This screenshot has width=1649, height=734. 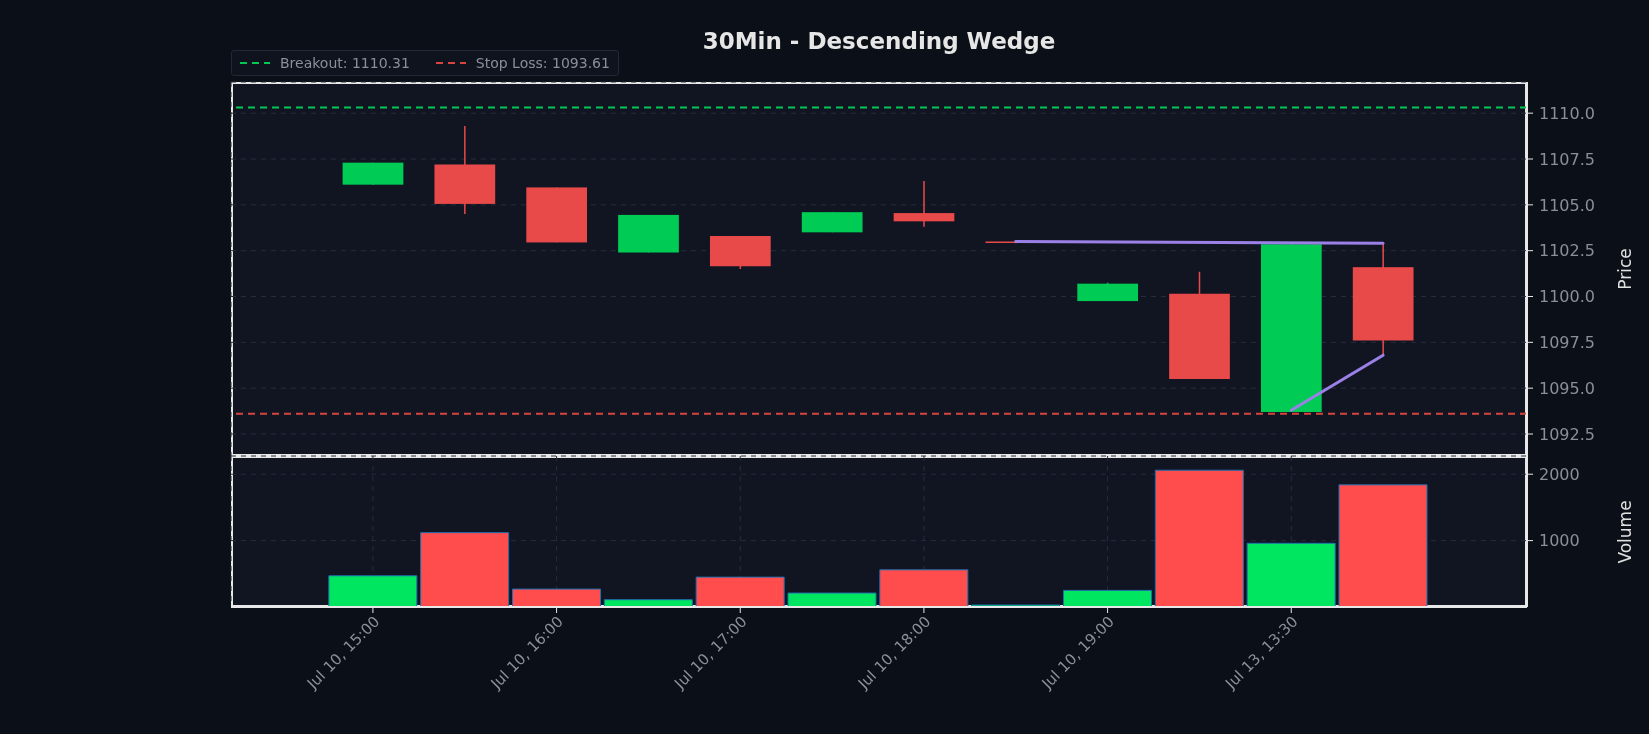 I want to click on legend-label: Stop Loss: 1093.61, so click(x=542, y=63).